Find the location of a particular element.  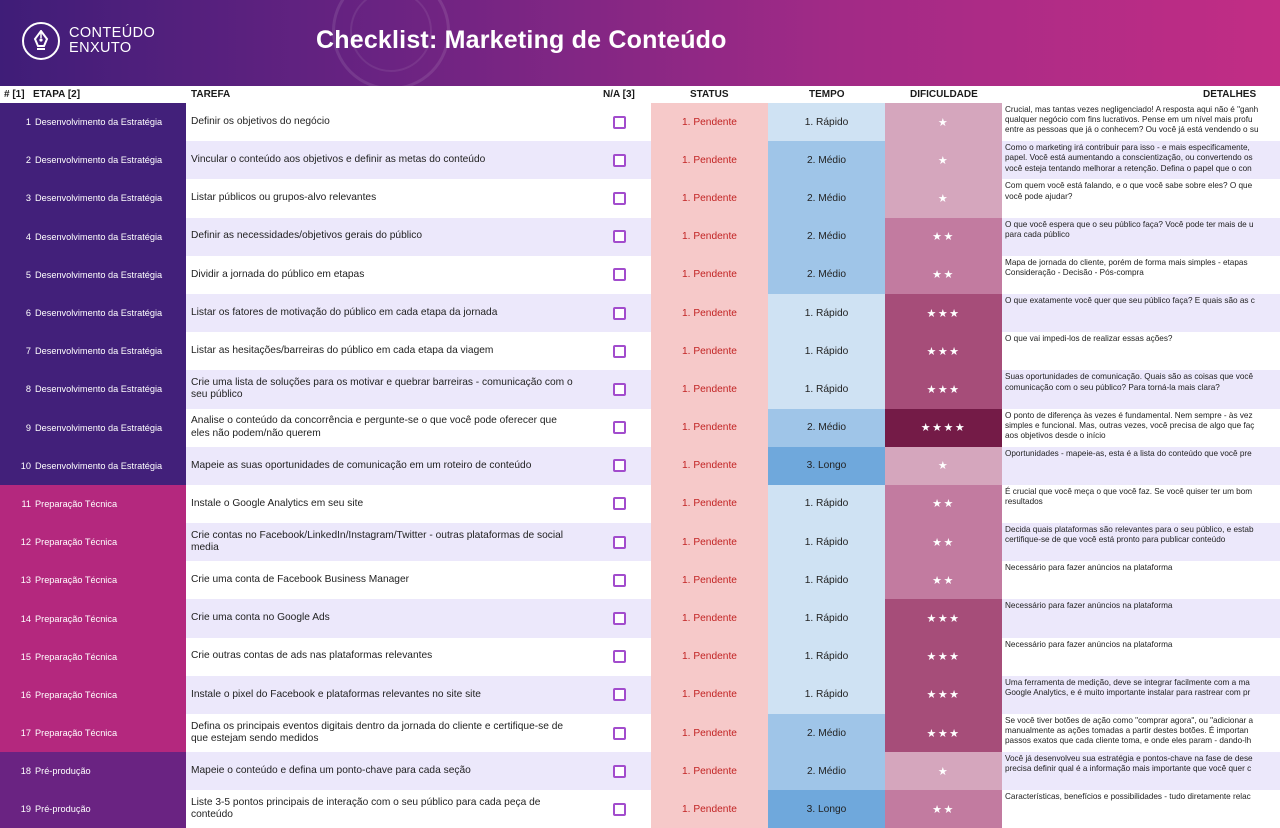

stage-cell: 3 Desenvolvimento da Estratégia is located at coordinates (93, 198).